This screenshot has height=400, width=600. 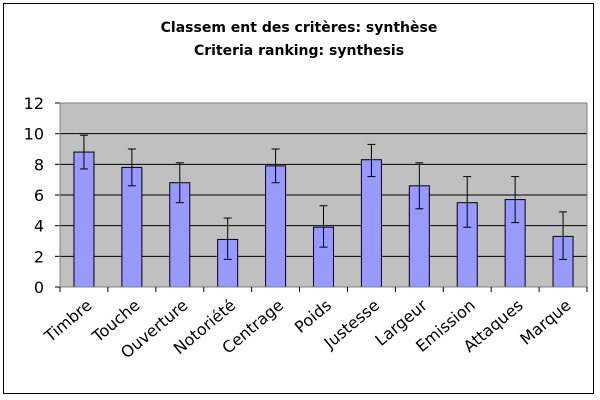 What do you see at coordinates (39, 226) in the screenshot?
I see `y-tick-label: 4` at bounding box center [39, 226].